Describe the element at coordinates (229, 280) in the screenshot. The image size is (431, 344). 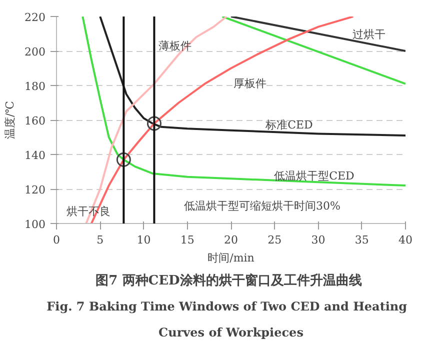
I see `text: 图7 两种CED涂料的烘干窗口及工件升温曲线` at that location.